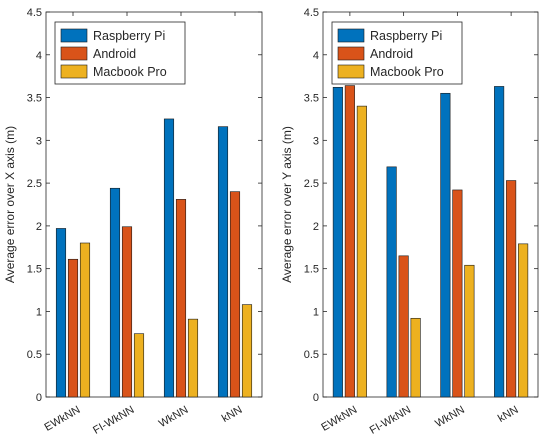  Describe the element at coordinates (10, 204) in the screenshot. I see `y-axis-label: Average error over X axis (m)` at that location.